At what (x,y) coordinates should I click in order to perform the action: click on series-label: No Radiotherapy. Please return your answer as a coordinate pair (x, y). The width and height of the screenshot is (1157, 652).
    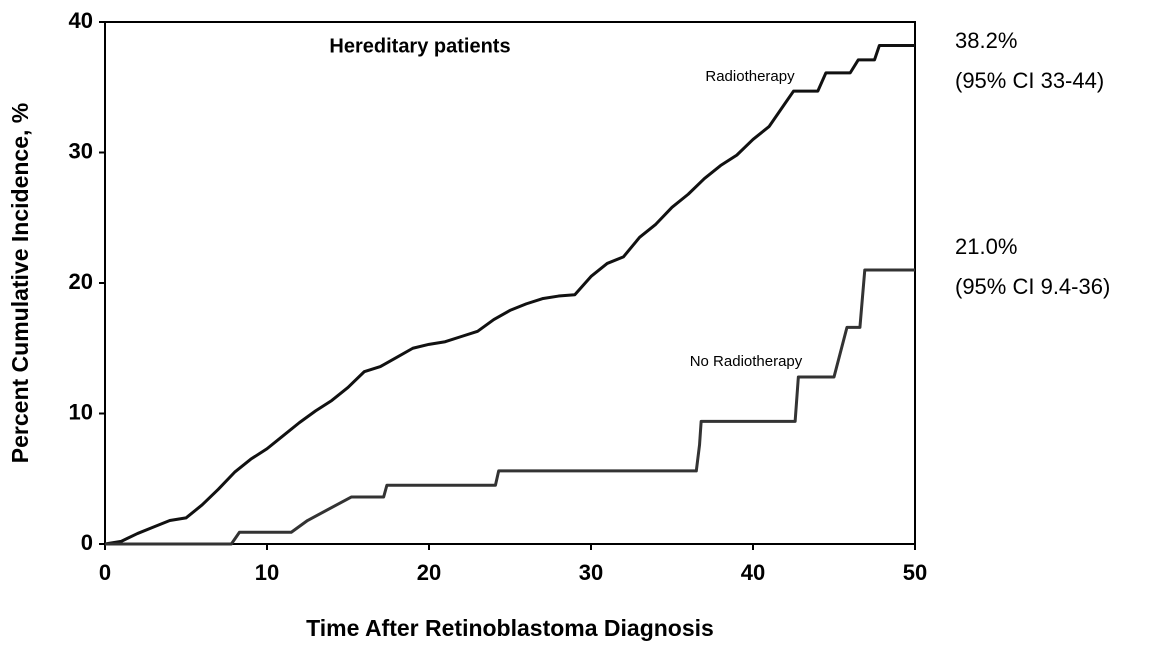
    Looking at the image, I should click on (746, 361).